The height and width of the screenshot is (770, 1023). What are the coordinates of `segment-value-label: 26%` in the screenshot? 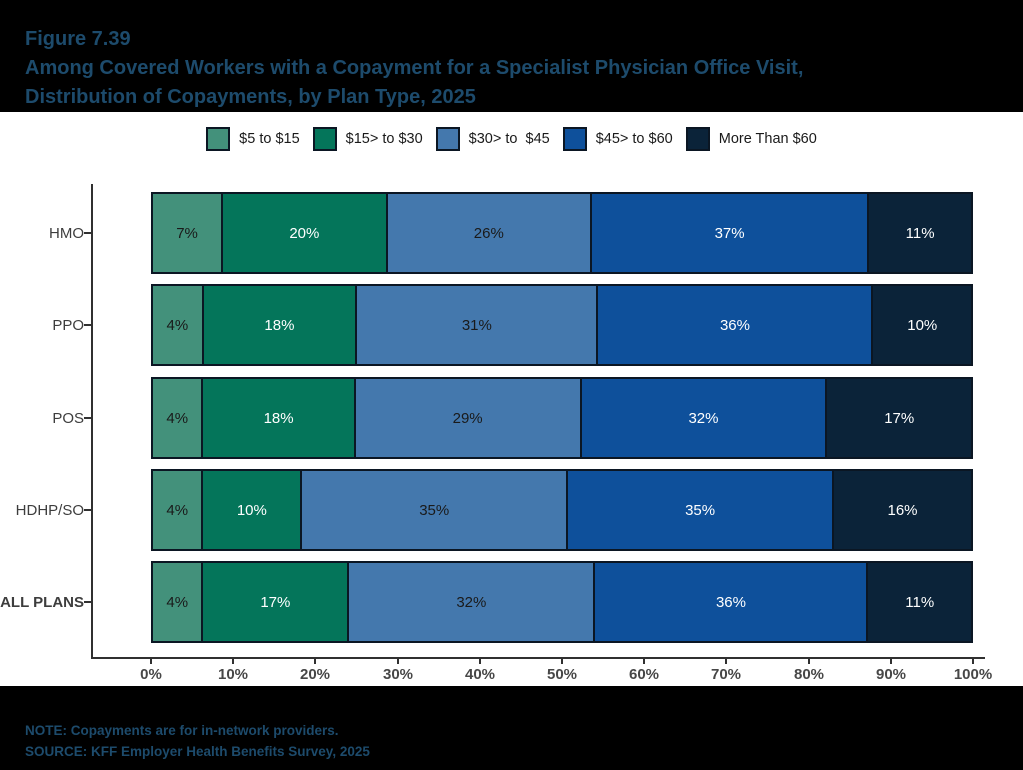 It's located at (488, 233).